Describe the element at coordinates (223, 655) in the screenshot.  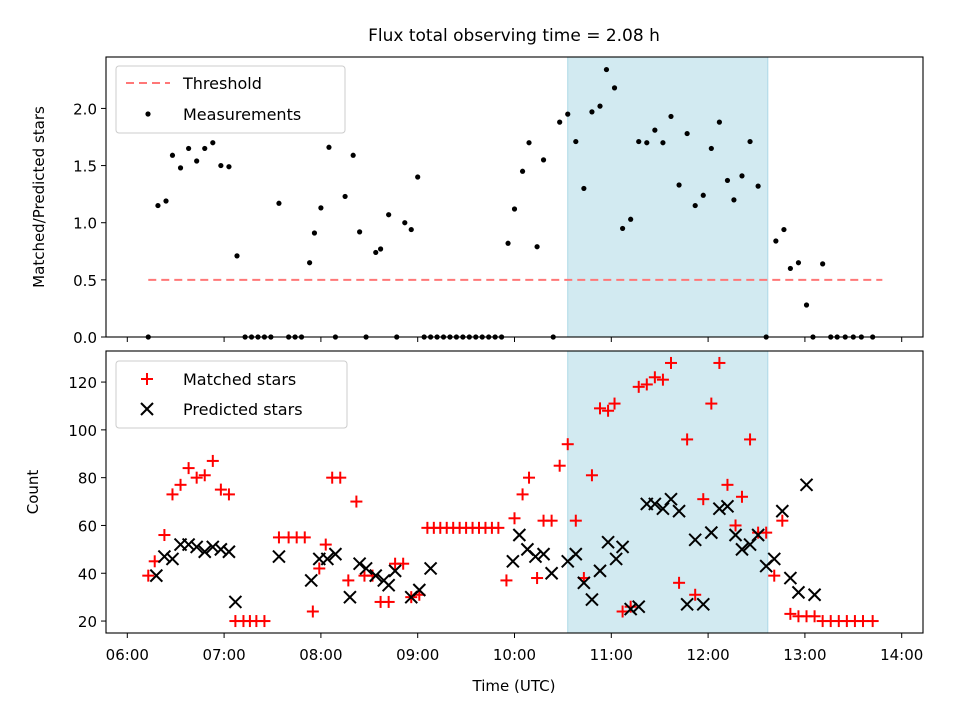
I see `x-tick-label: 07:00` at that location.